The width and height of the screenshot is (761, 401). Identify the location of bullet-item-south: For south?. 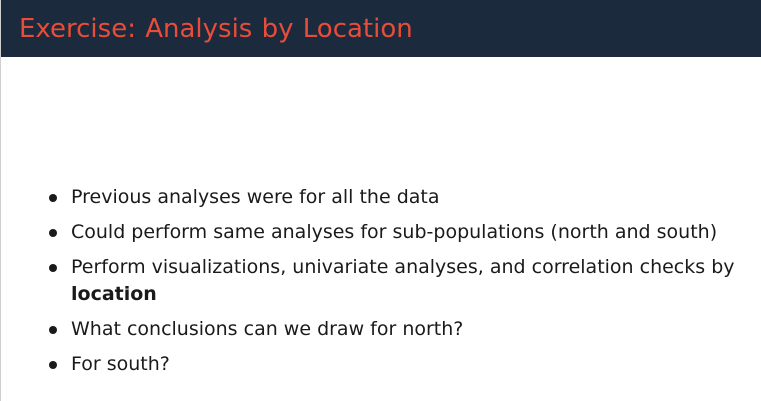
(399, 364).